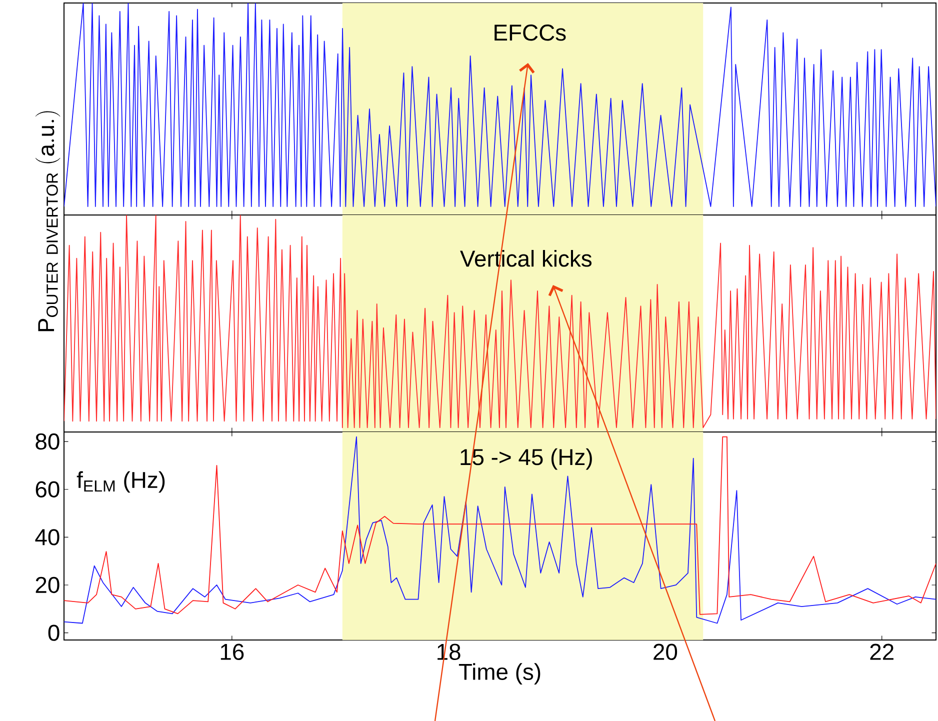  What do you see at coordinates (499, 674) in the screenshot?
I see `x-axis-title: Time (s)` at bounding box center [499, 674].